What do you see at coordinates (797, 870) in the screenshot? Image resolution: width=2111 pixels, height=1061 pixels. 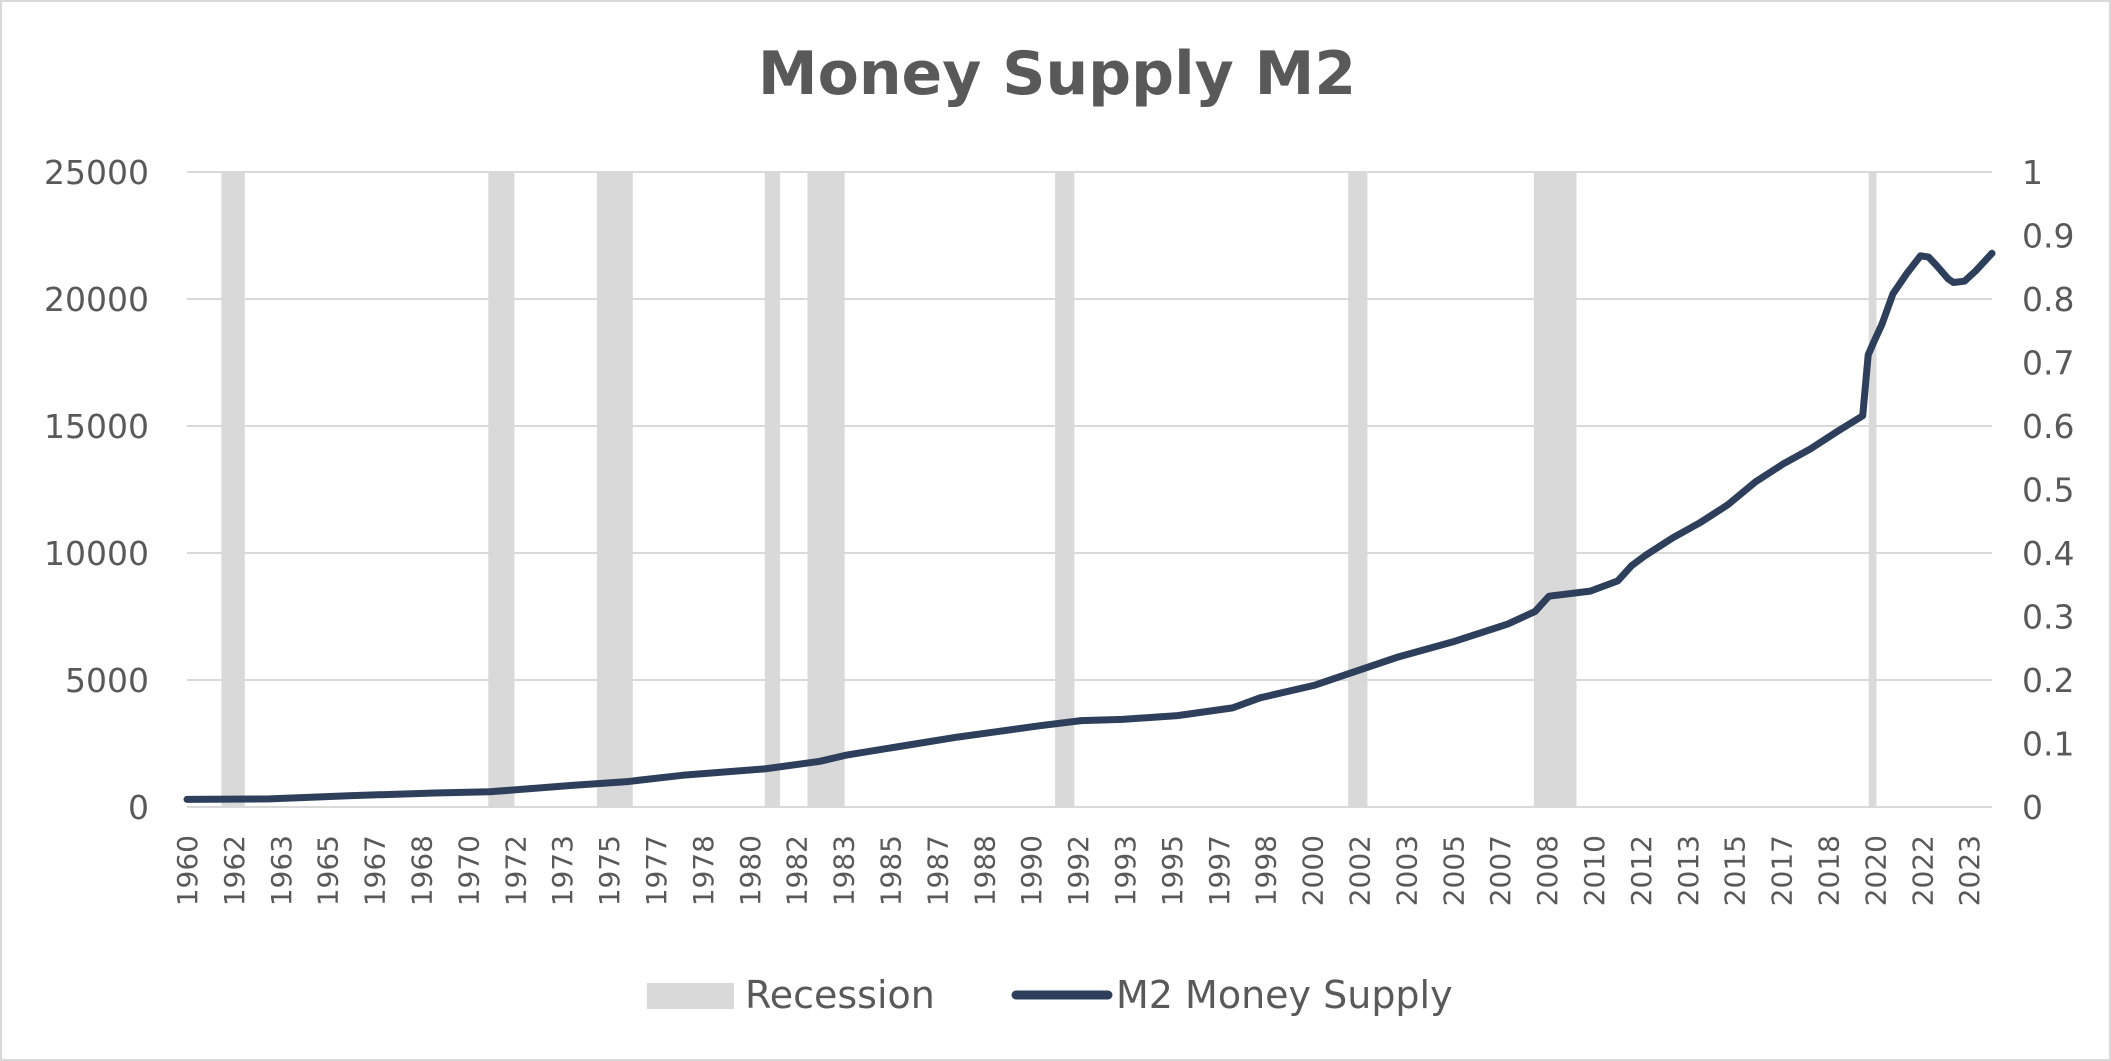 I see `x-tick-label-13: 1982` at bounding box center [797, 870].